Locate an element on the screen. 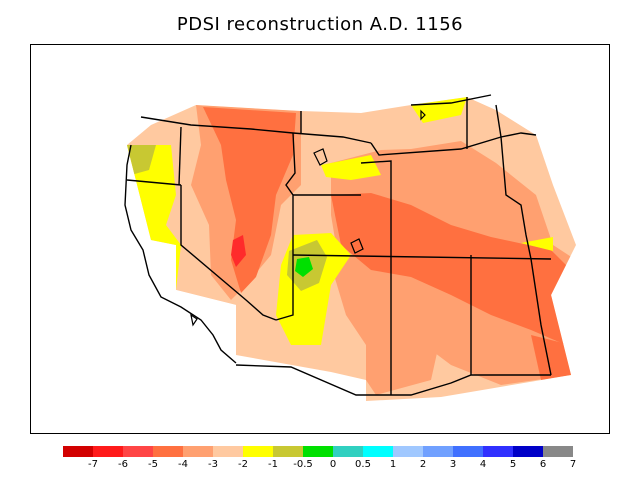 This screenshot has height=480, width=640. pdsi-zone-moderate-south is located at coordinates (386, 325).